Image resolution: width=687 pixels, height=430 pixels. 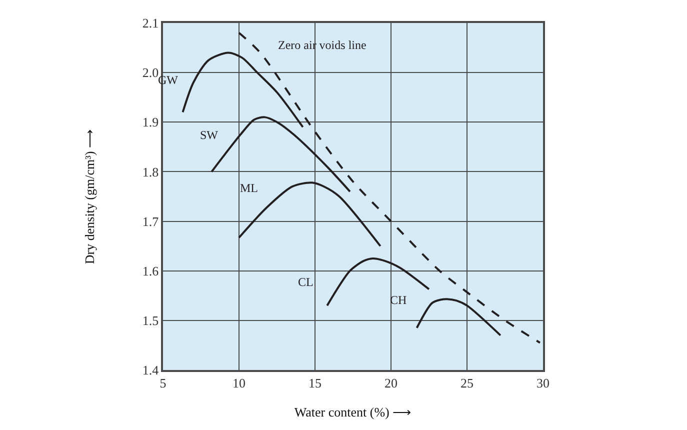 I want to click on x-tick-label: 5, so click(x=163, y=382).